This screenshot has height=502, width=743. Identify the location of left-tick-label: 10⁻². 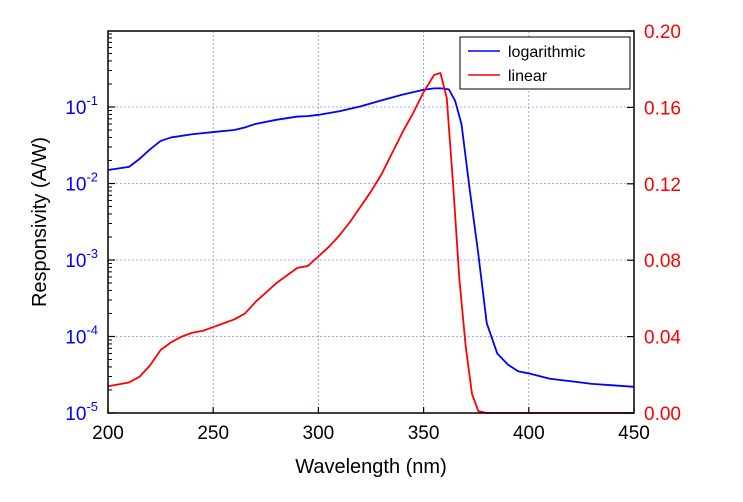
(81, 183).